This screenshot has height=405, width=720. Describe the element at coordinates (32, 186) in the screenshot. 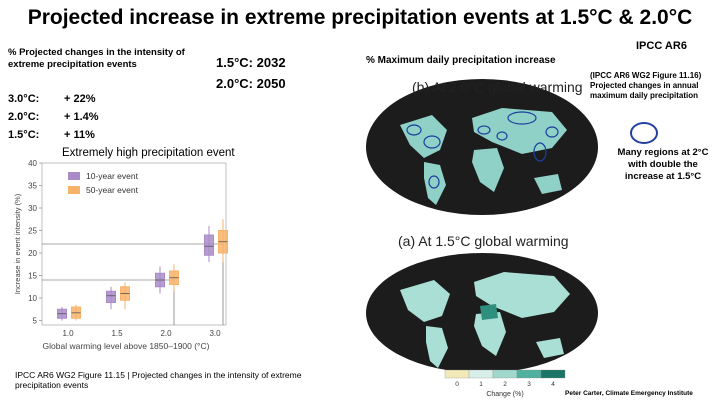

I see `y-tick-label: 35` at that location.